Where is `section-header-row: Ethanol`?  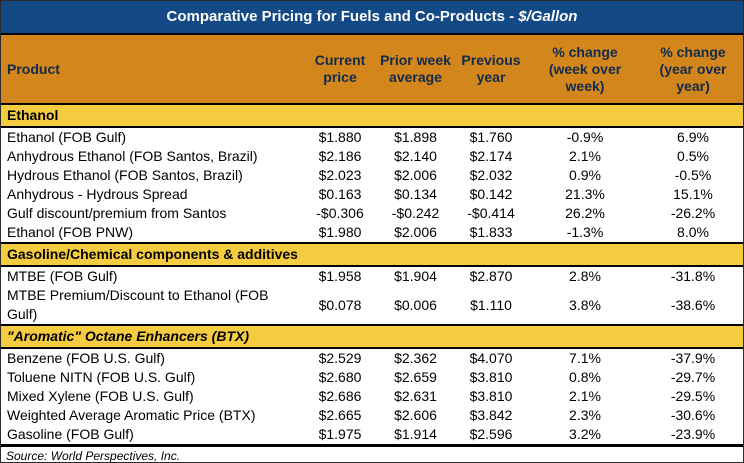 section-header-row: Ethanol is located at coordinates (372, 115).